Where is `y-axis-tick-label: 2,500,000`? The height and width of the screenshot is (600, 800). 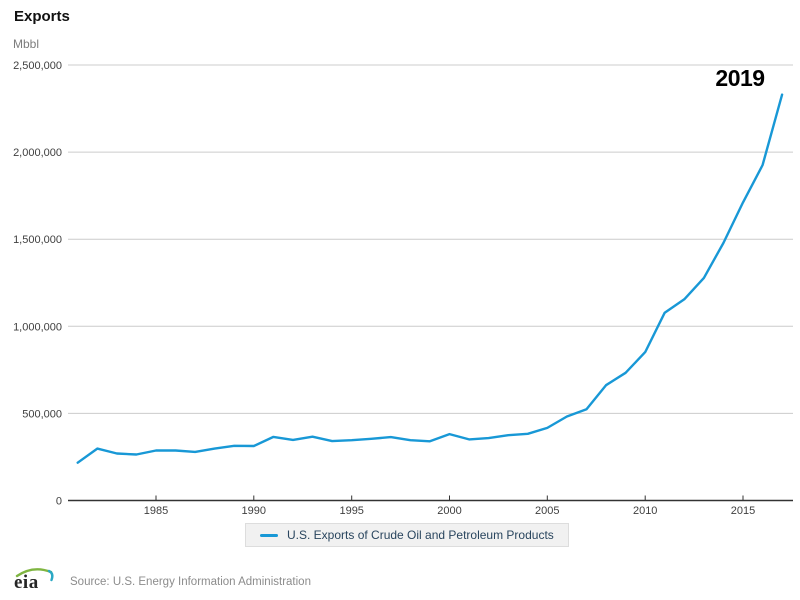
y-axis-tick-label: 2,500,000 is located at coordinates (37, 66).